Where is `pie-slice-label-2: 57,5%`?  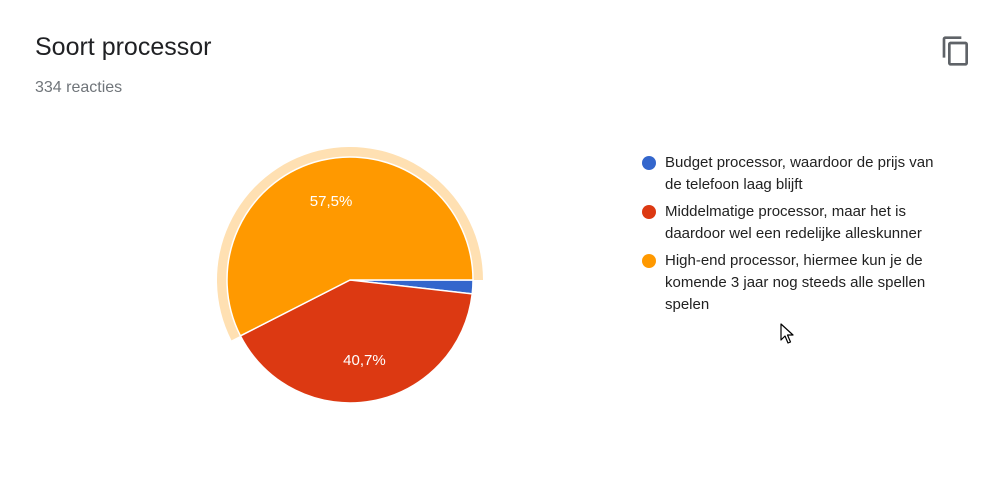 pie-slice-label-2: 57,5% is located at coordinates (331, 201).